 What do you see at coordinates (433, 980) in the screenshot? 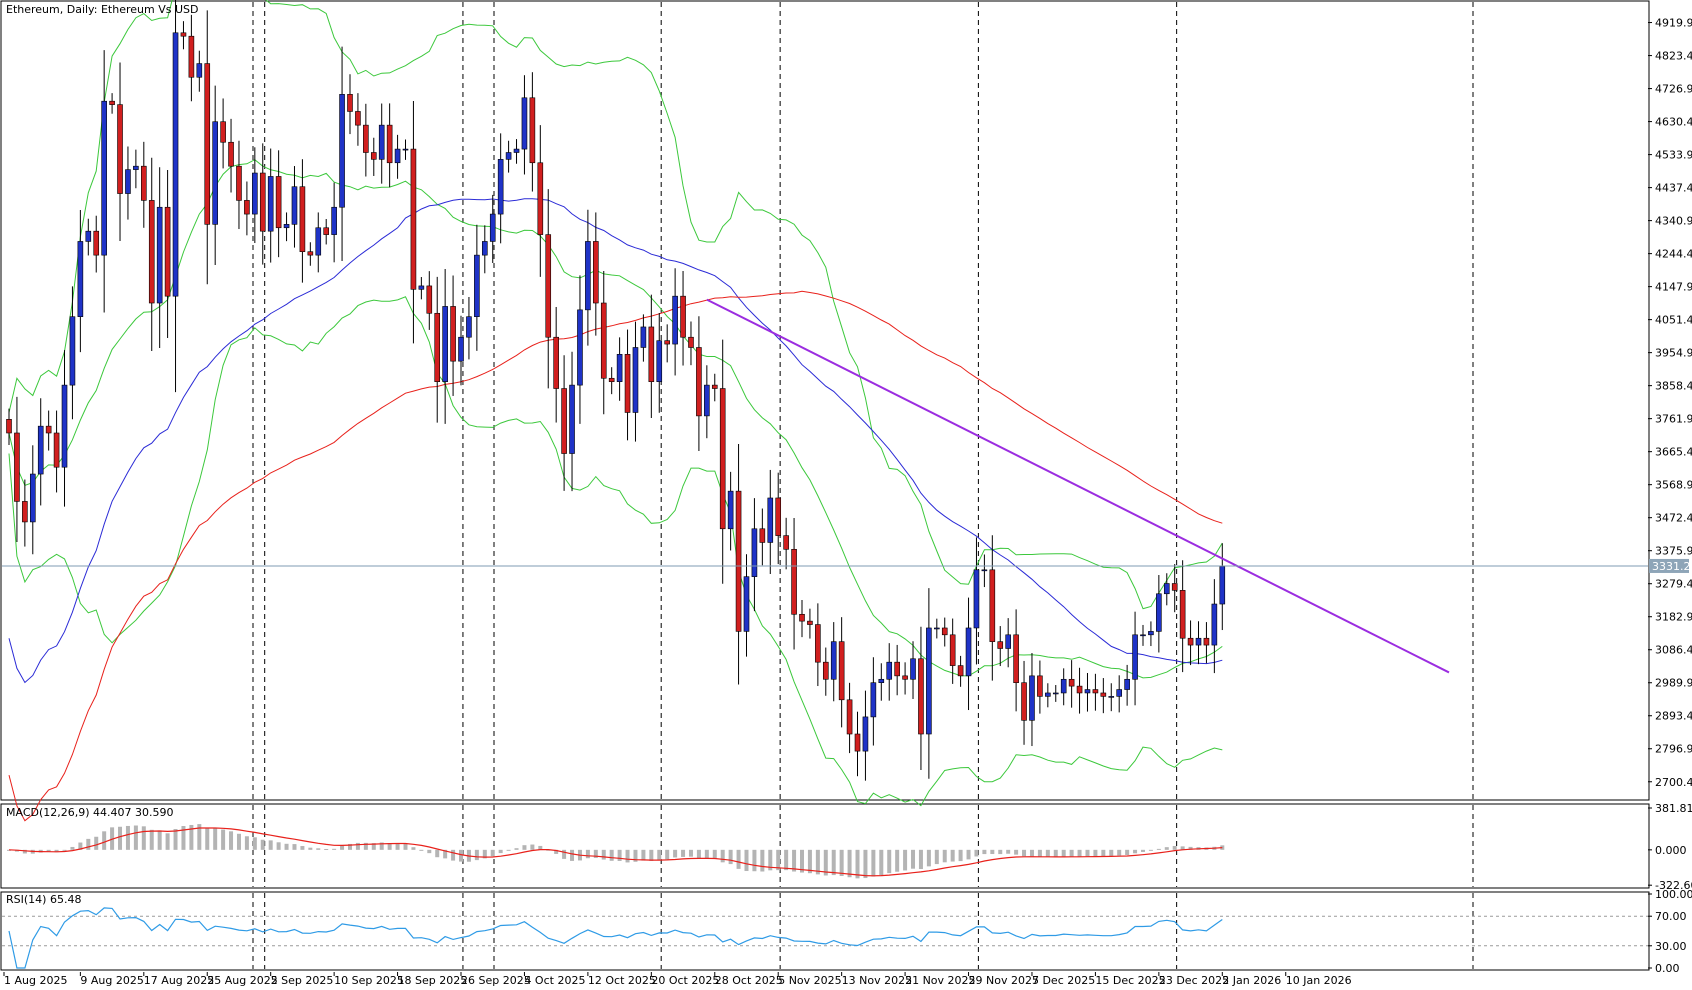
I see `date-label: 18 Sep 2025` at bounding box center [433, 980].